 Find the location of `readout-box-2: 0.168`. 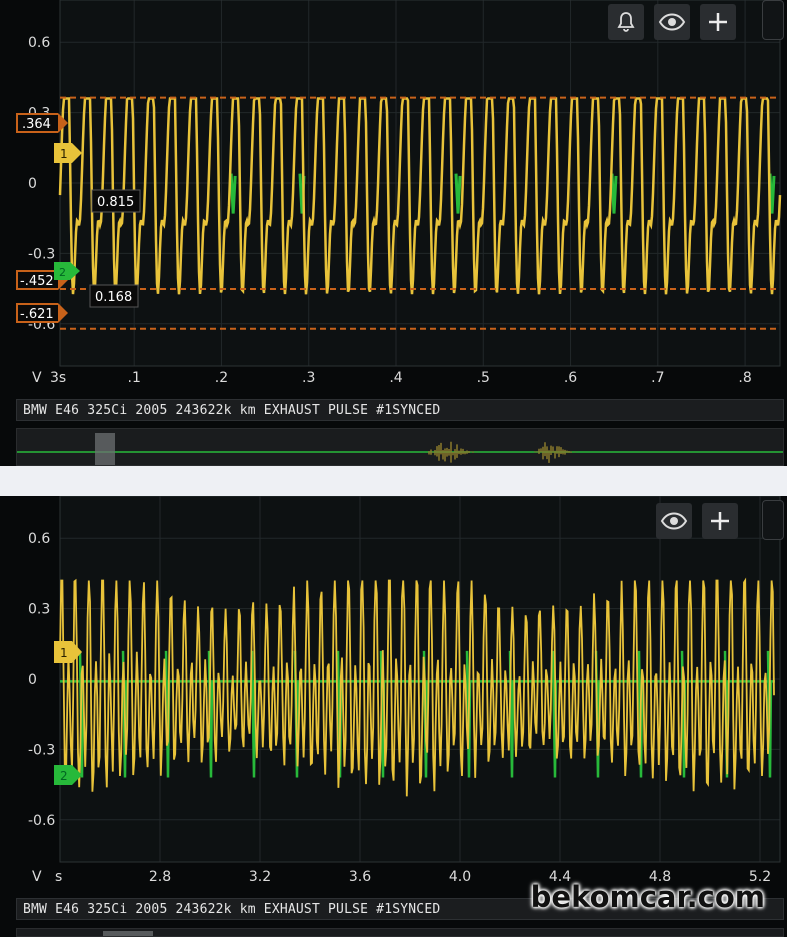

readout-box-2: 0.168 is located at coordinates (114, 296).